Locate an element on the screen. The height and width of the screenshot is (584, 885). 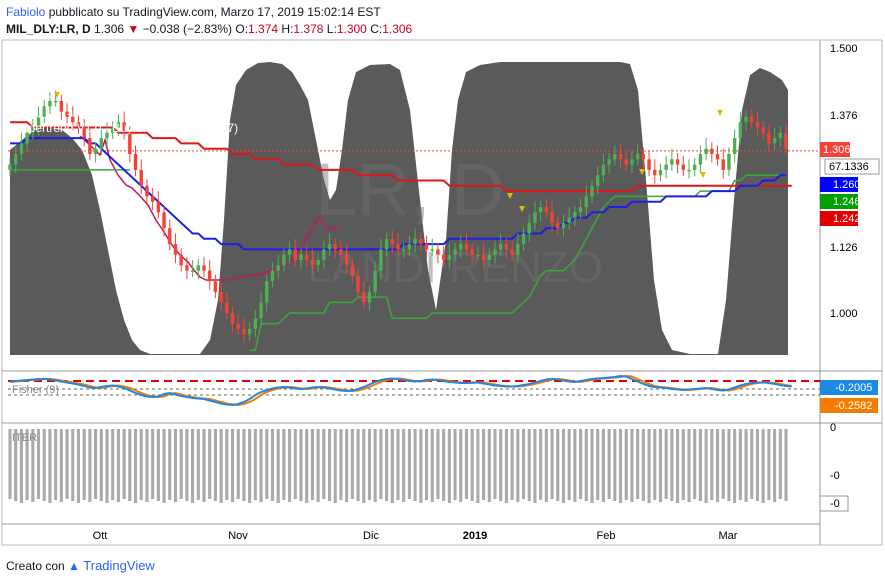
footer: Creato con ▲ TradingView is located at coordinates (80, 565).